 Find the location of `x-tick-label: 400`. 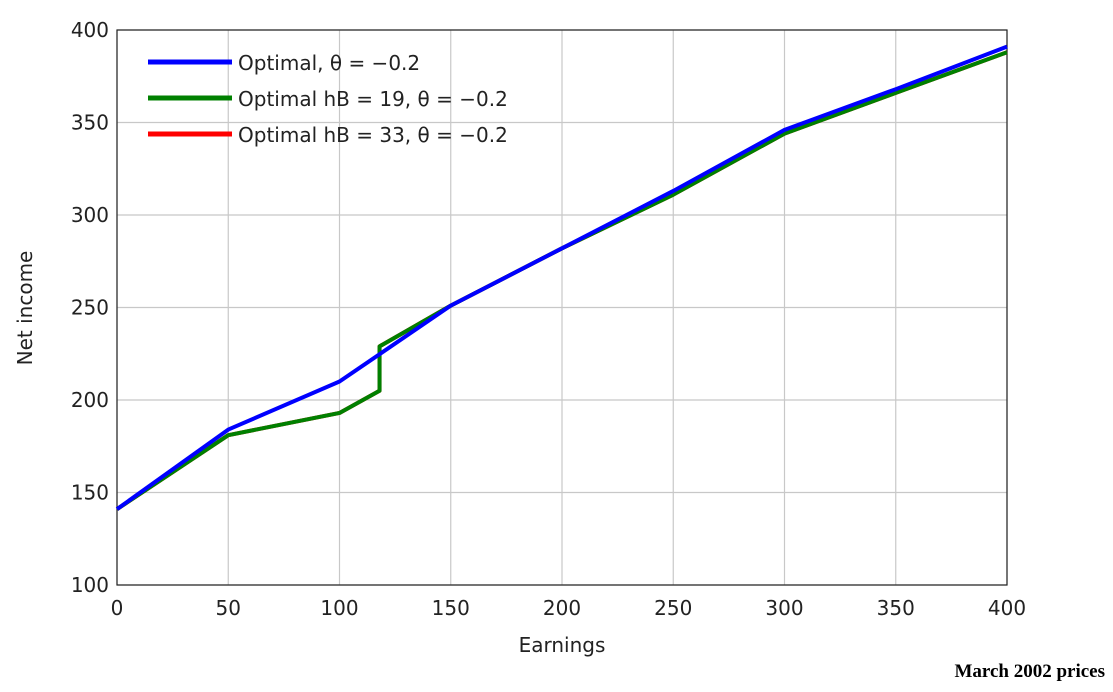

x-tick-label: 400 is located at coordinates (1007, 608).